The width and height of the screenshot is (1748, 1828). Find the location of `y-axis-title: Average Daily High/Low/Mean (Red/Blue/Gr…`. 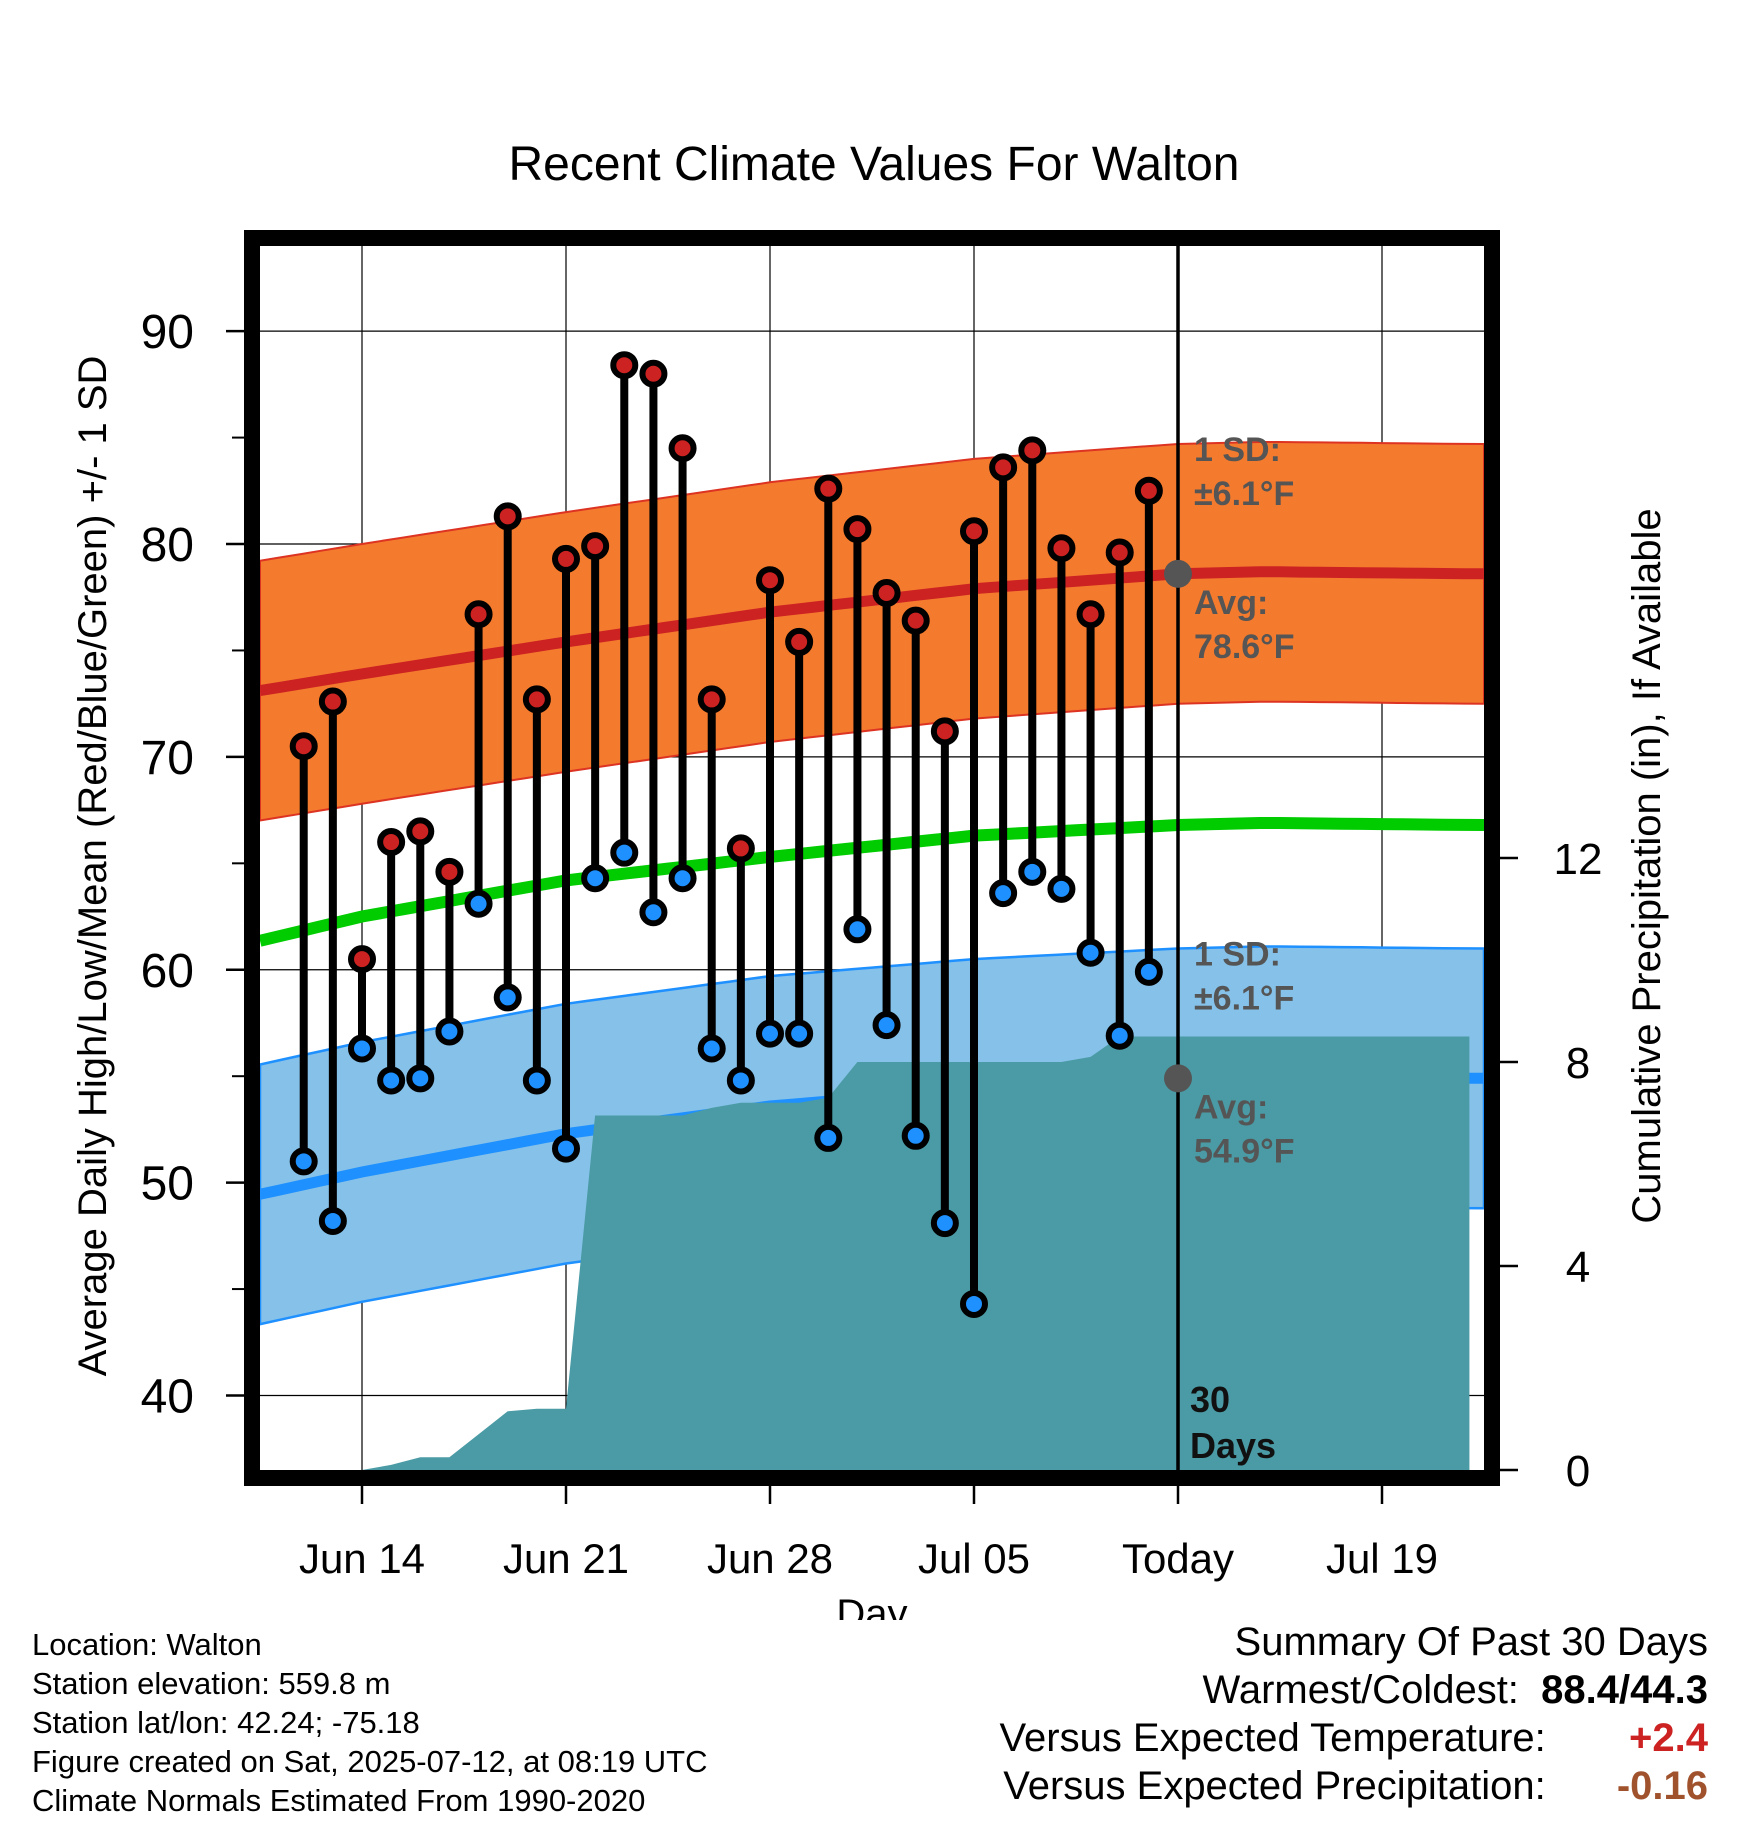

y-axis-title: Average Daily High/Low/Mean (Red/Blue/Gr… is located at coordinates (93, 866).